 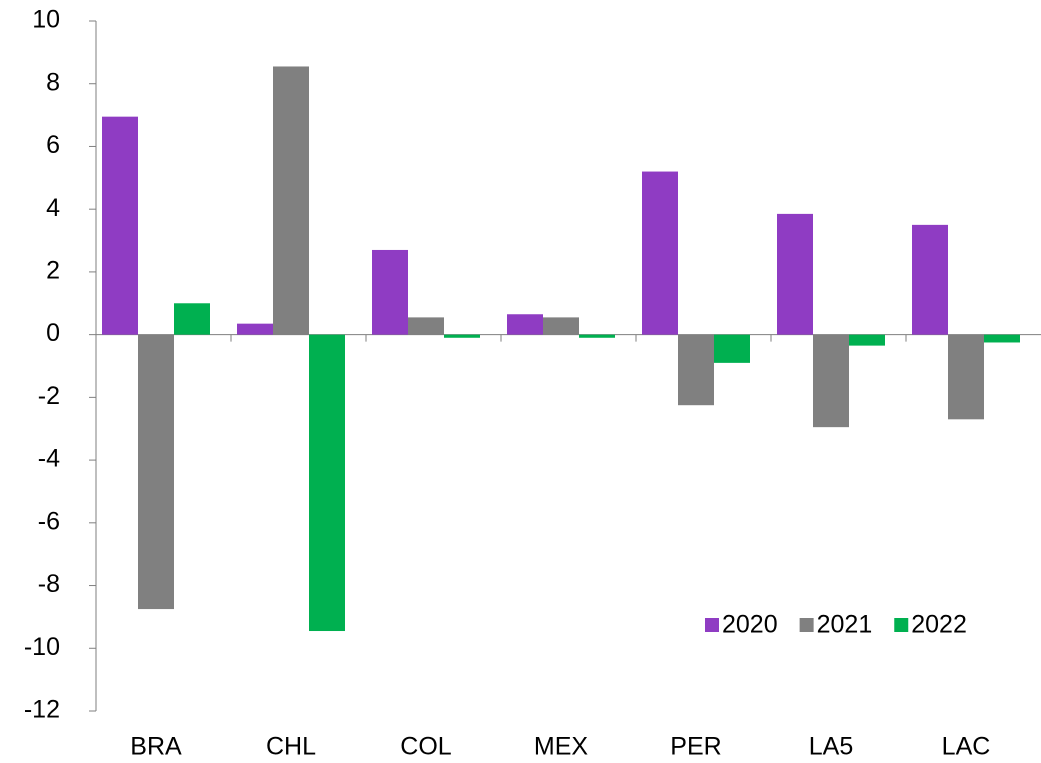 What do you see at coordinates (53, 145) in the screenshot?
I see `y-tick-label: 6` at bounding box center [53, 145].